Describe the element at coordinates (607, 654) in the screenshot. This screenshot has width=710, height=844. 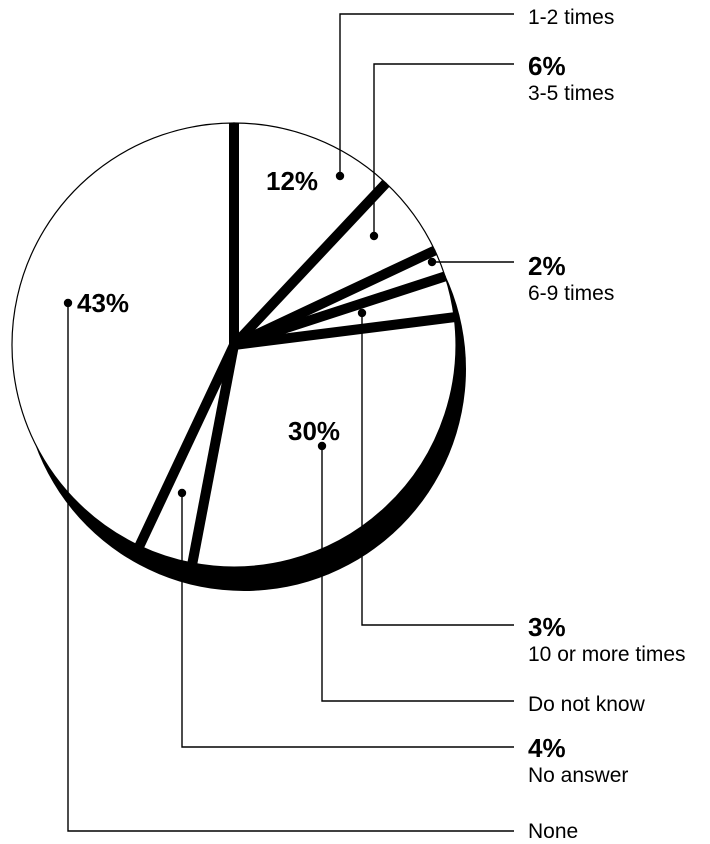
I see `category-label-10-or-more: 10 or more times` at that location.